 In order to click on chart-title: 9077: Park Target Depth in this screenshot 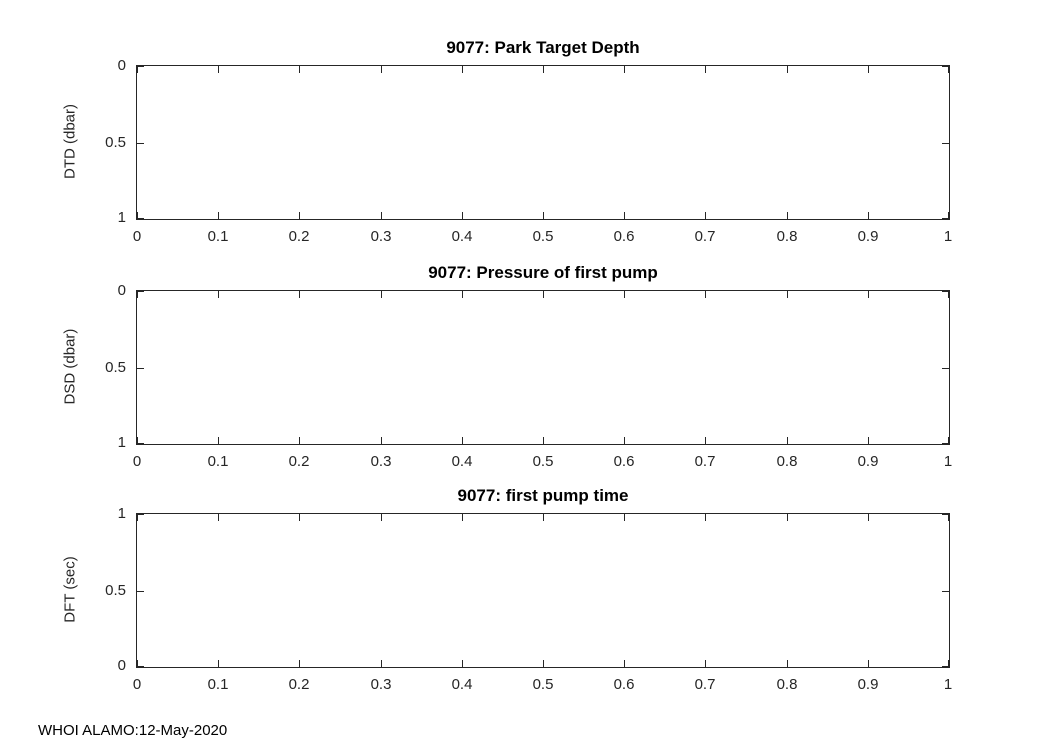, I will do `click(543, 47)`.